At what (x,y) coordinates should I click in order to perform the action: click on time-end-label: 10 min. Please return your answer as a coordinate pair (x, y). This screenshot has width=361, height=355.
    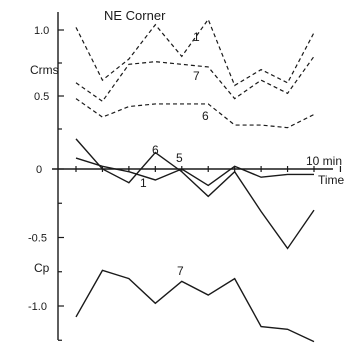
    Looking at the image, I should click on (324, 161).